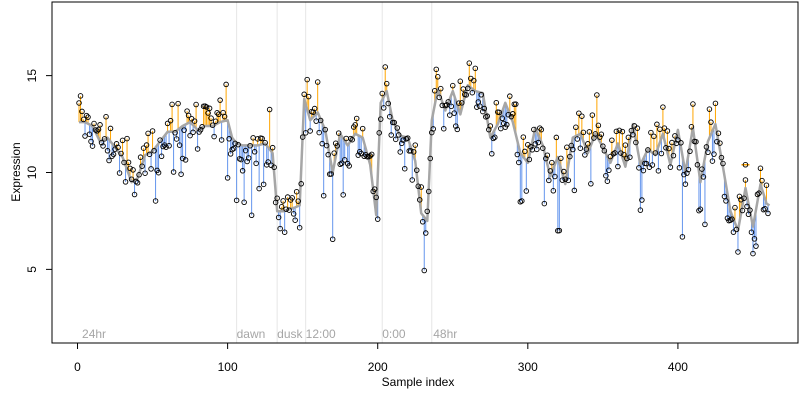  Describe the element at coordinates (32, 76) in the screenshot. I see `y-tick-label: 15` at that location.